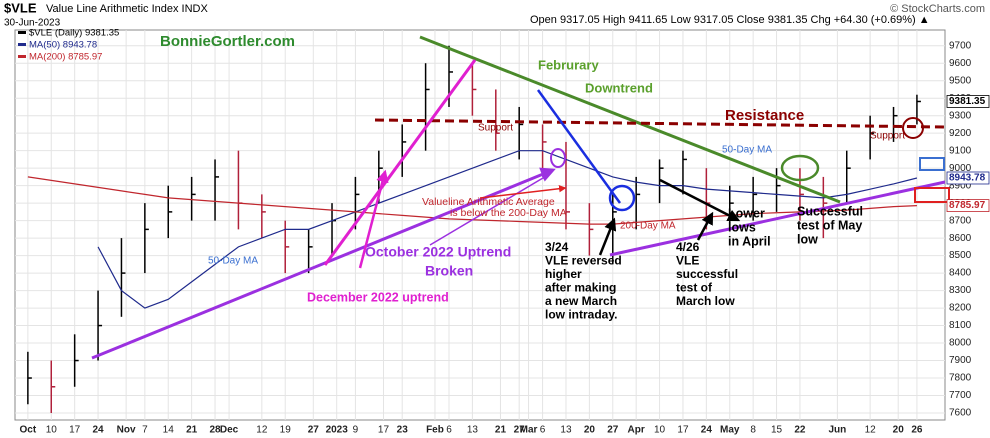 The height and width of the screenshot is (438, 990). What do you see at coordinates (660, 123) in the screenshot?
I see `resistance-line` at bounding box center [660, 123].